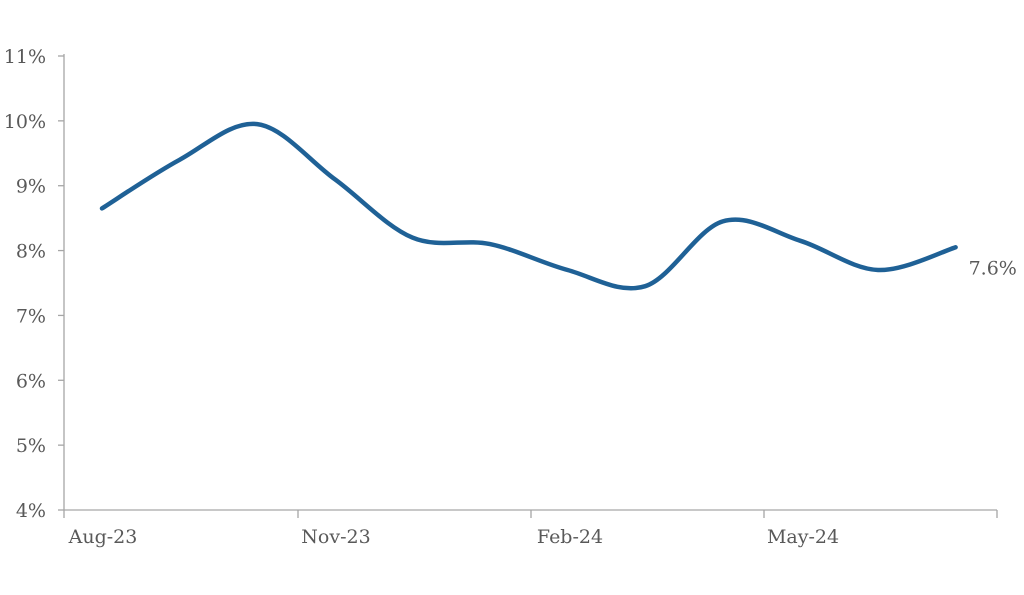 This screenshot has width=1024, height=595. What do you see at coordinates (34, 284) in the screenshot?
I see `y-axis: 4% 5% 6% 7% 8% 9% 10% 11%` at bounding box center [34, 284].